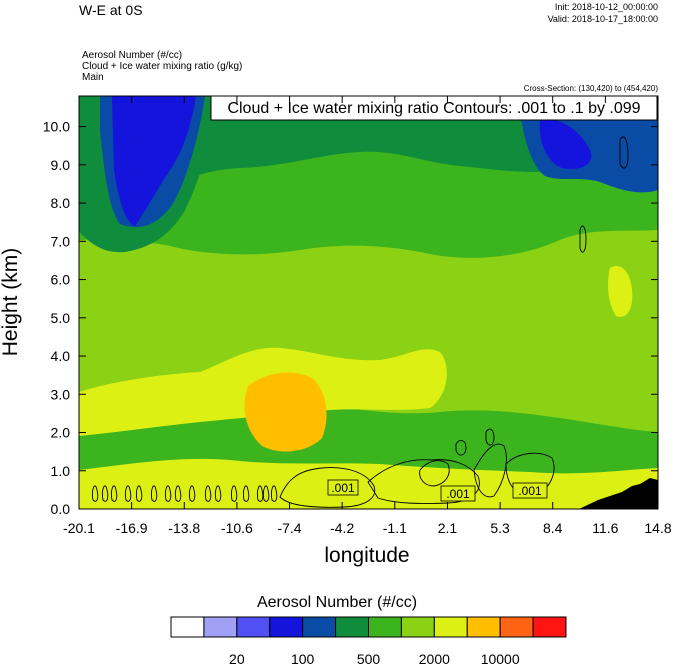 The height and width of the screenshot is (667, 674). What do you see at coordinates (61, 241) in the screenshot?
I see `y-tick-label: 7.0` at bounding box center [61, 241].